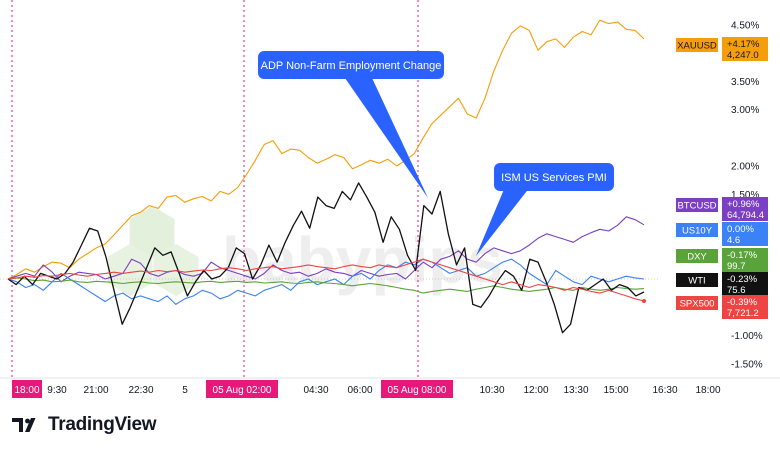 The width and height of the screenshot is (780, 452). Describe the element at coordinates (491, 390) in the screenshot. I see `x-tick-label: 10:30` at that location.